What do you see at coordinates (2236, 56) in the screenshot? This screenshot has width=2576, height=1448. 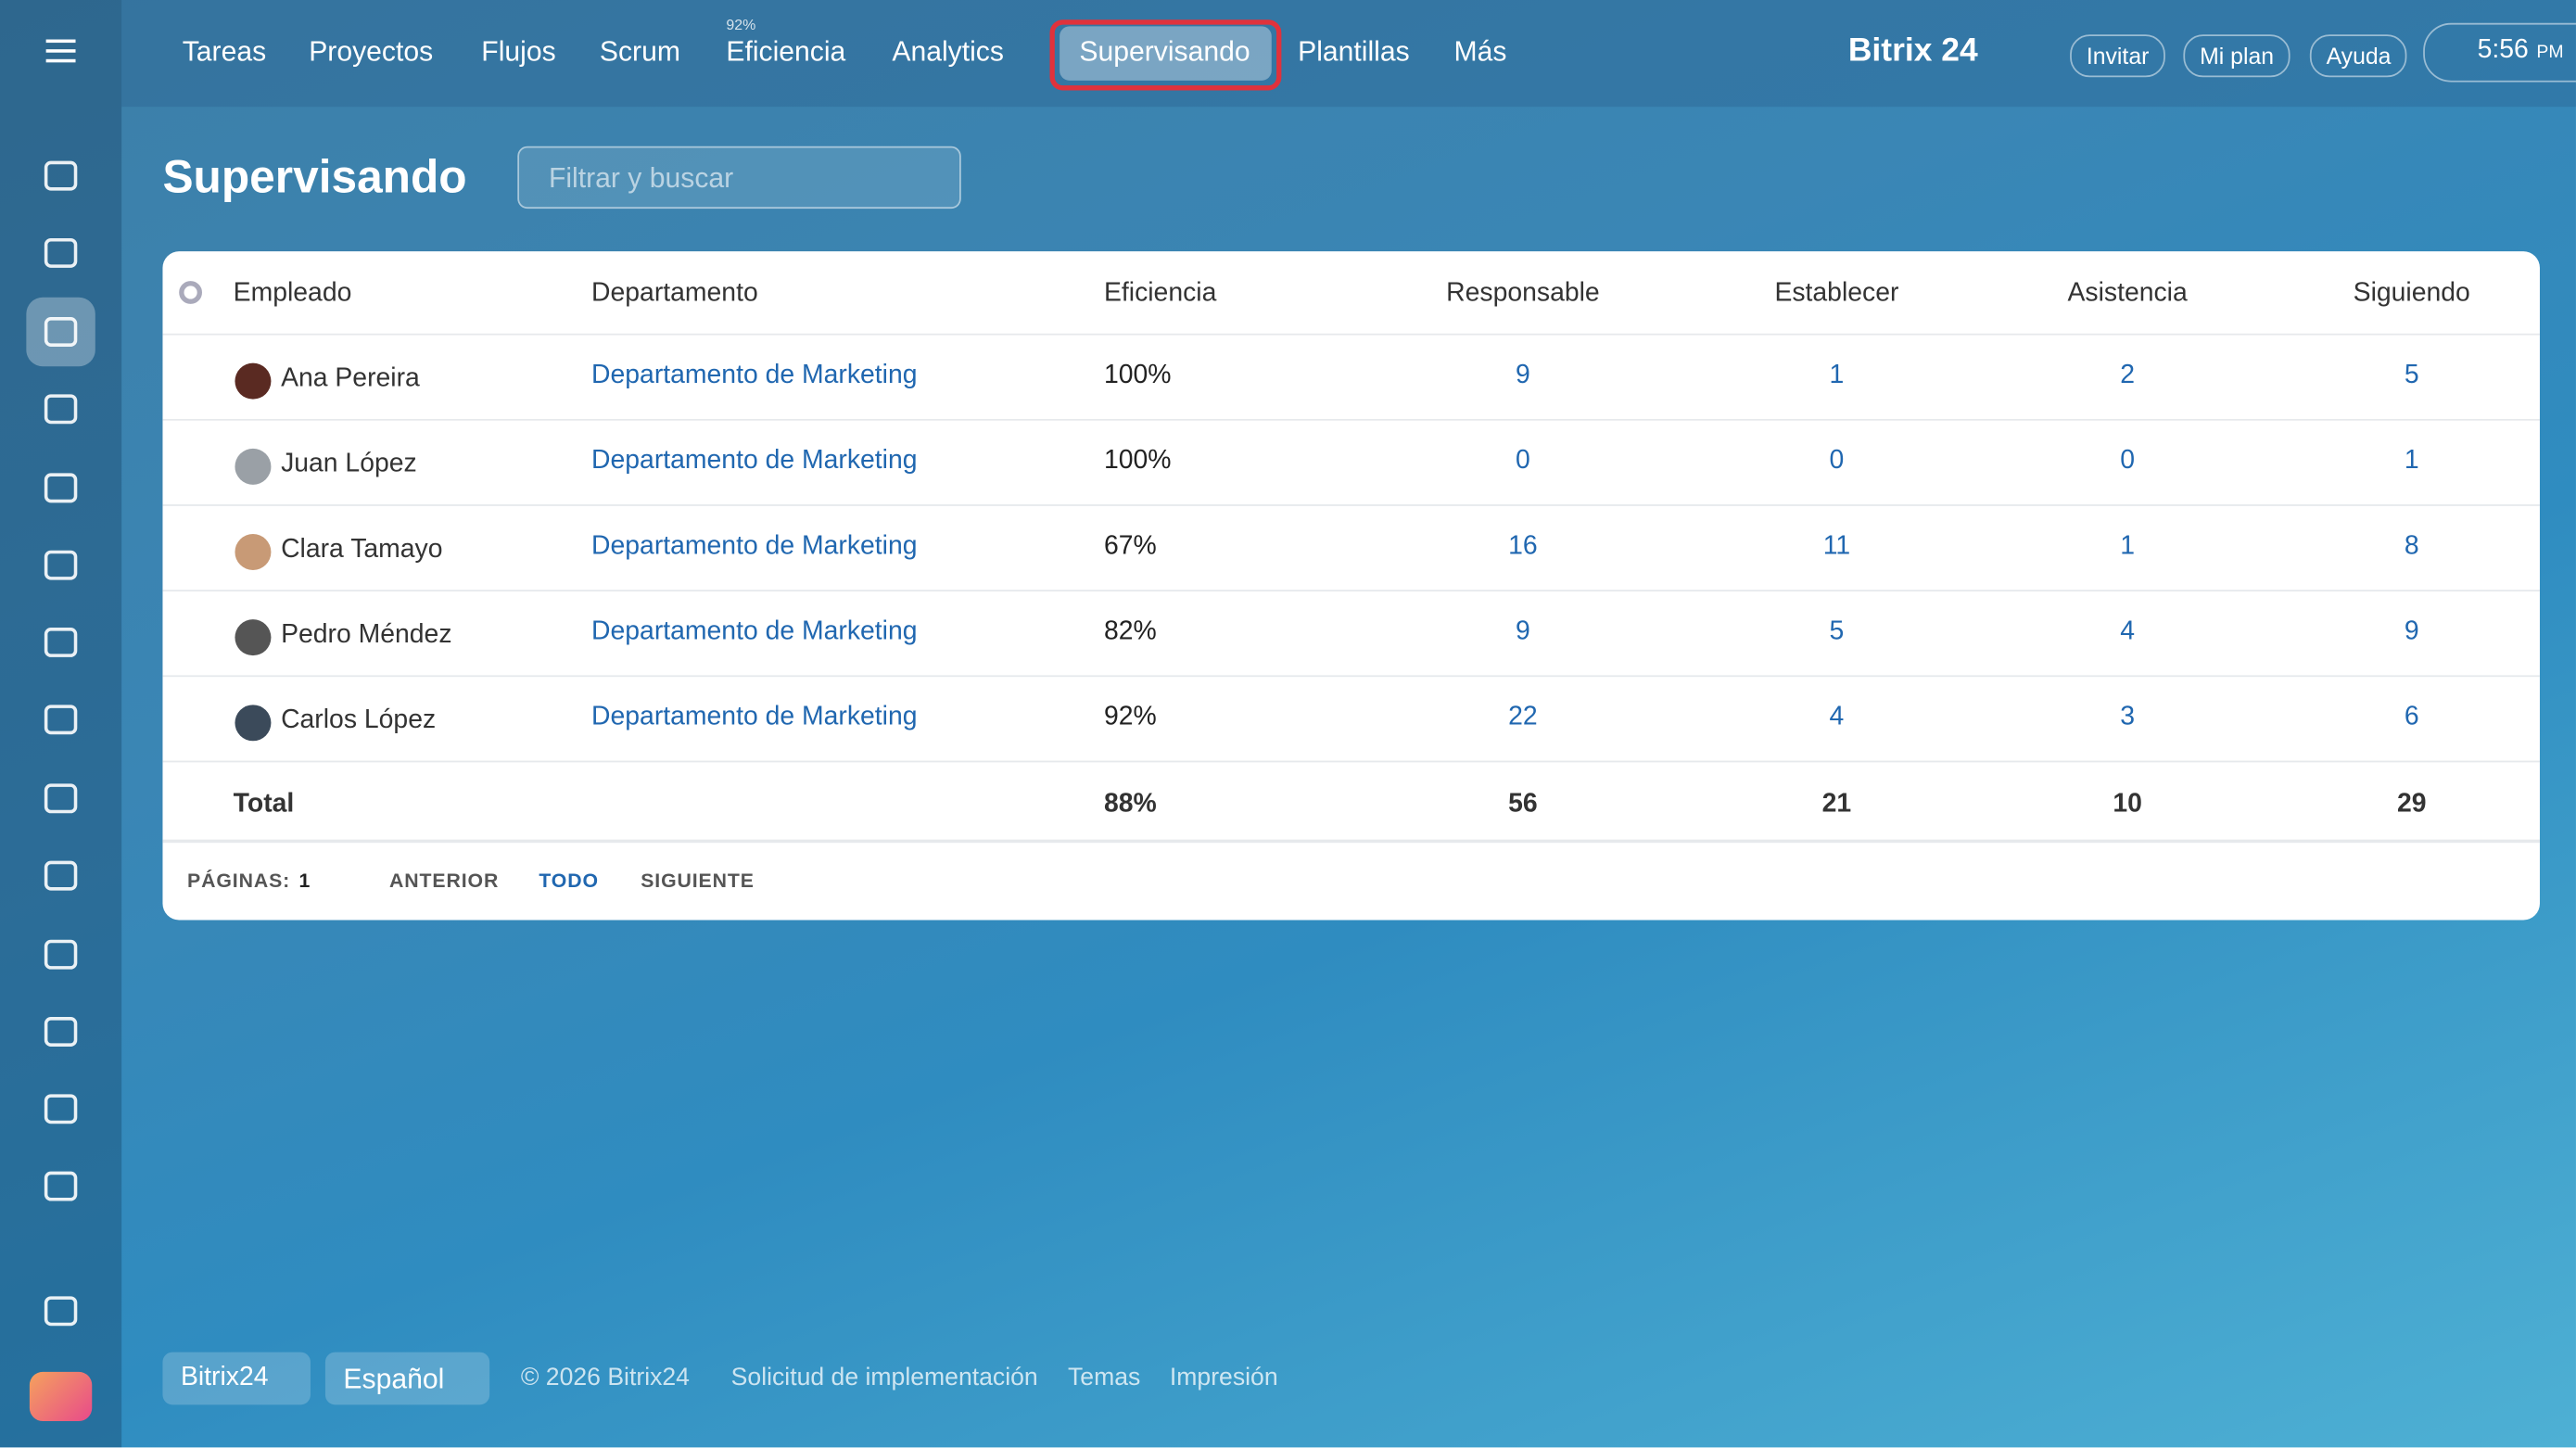 I see `nav-button: Mi plan` at bounding box center [2236, 56].